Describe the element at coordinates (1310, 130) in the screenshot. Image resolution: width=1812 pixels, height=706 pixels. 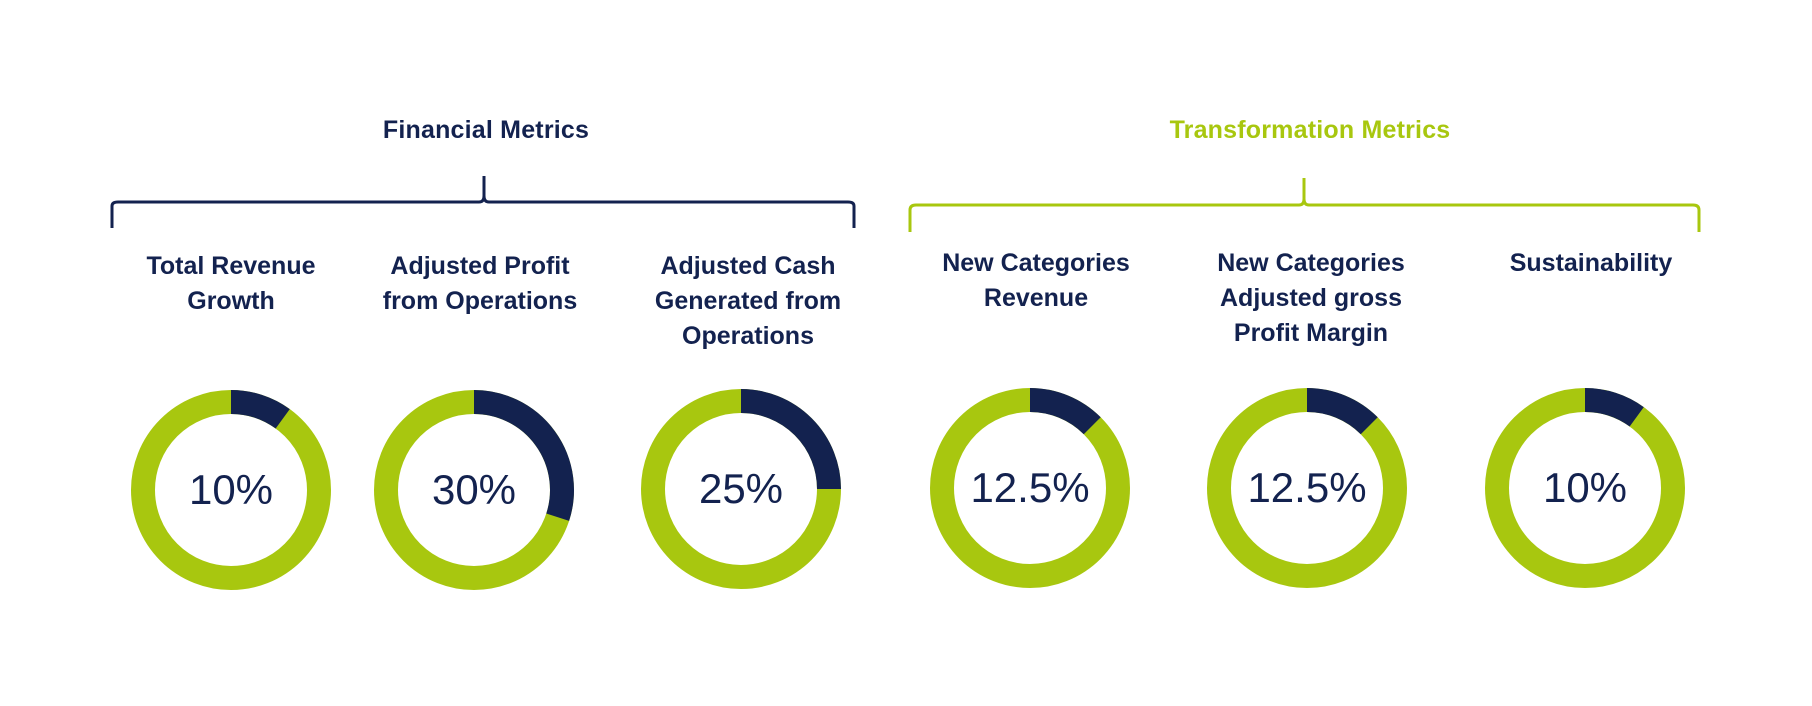
I see `transformation-metrics-title: Transformation Metrics` at that location.